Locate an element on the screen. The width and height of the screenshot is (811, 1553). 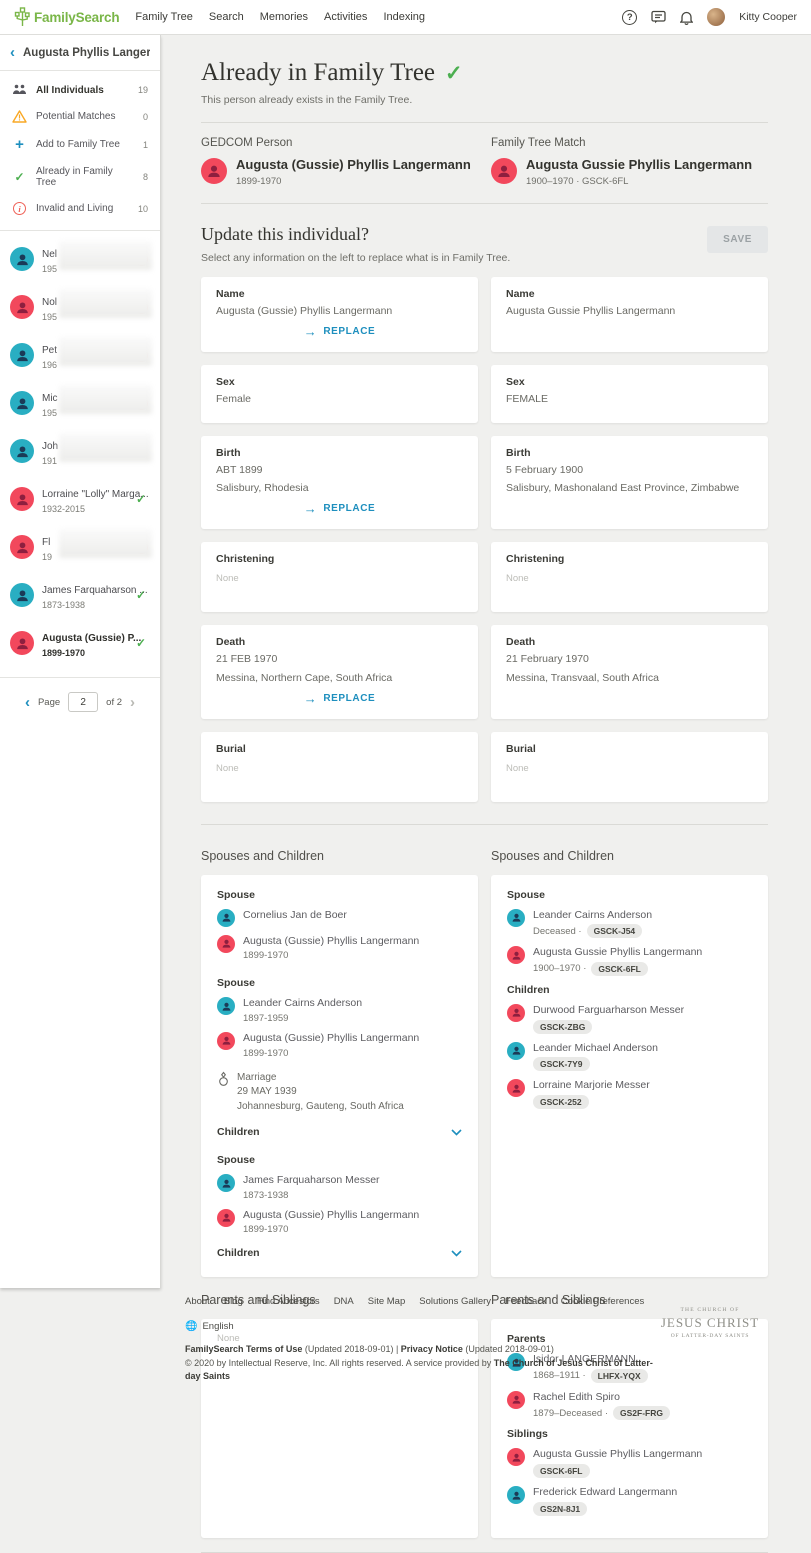
list-item: Nol 195 i is located at coordinates (80, 307).